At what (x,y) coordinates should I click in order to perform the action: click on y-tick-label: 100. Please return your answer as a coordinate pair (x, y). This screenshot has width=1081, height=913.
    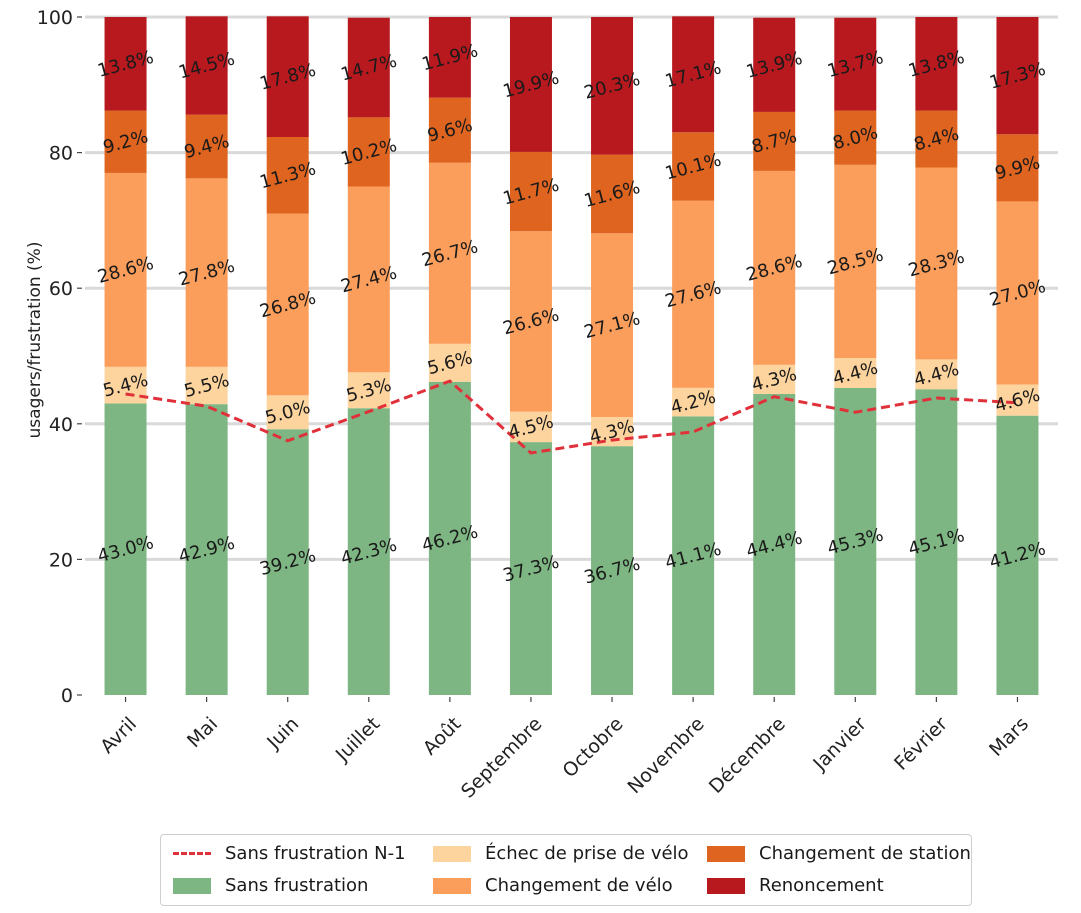
    Looking at the image, I should click on (55, 18).